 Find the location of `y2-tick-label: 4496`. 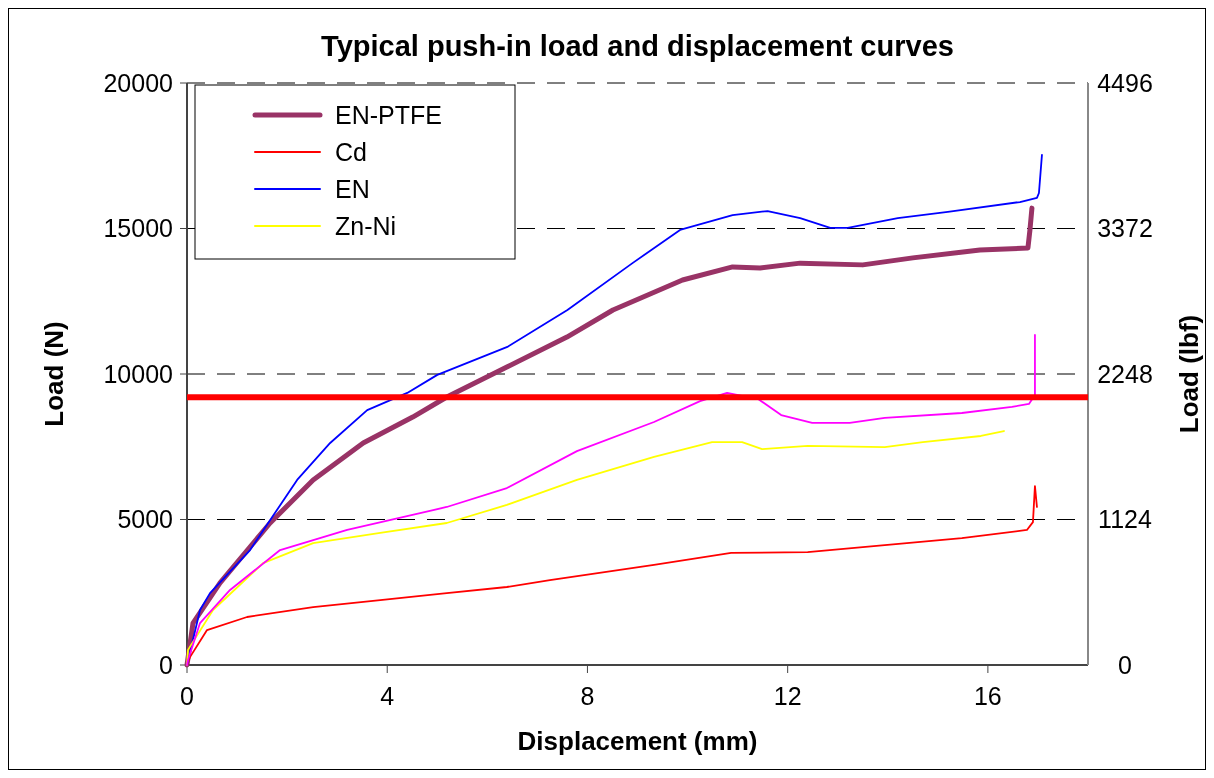

y2-tick-label: 4496 is located at coordinates (1125, 82).